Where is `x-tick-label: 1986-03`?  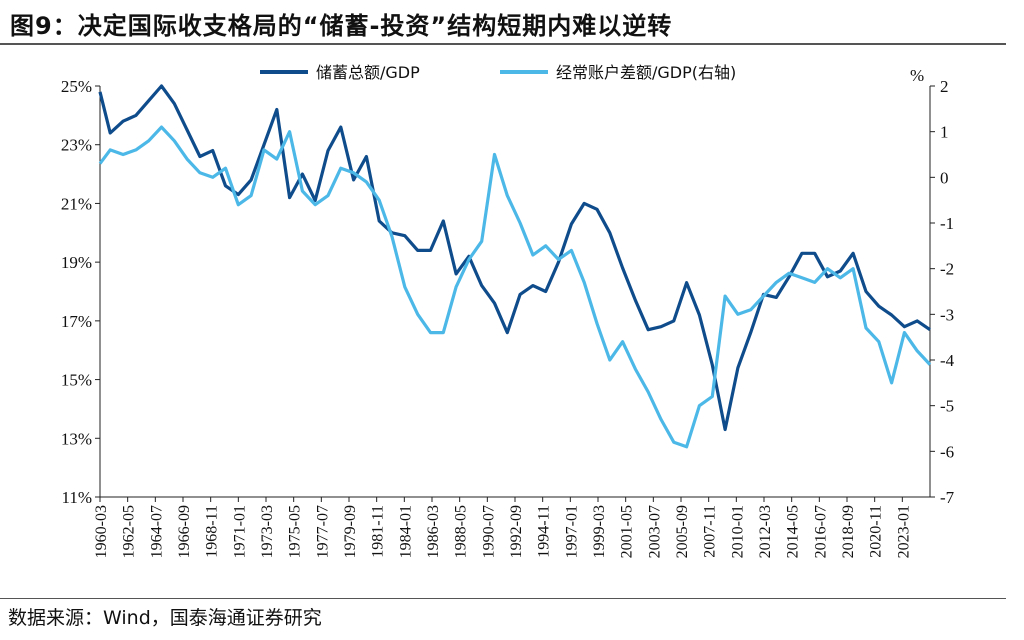
x-tick-label: 1986-03 is located at coordinates (433, 531).